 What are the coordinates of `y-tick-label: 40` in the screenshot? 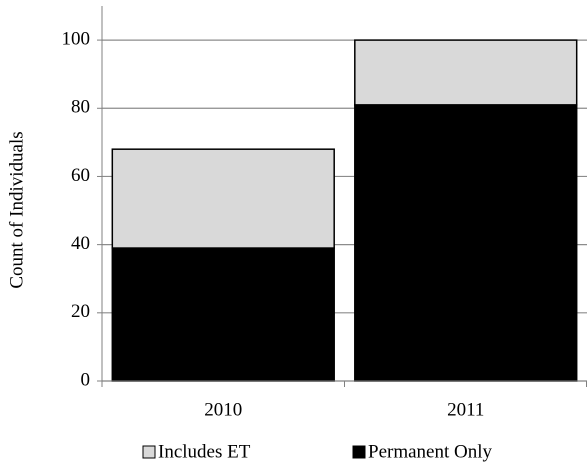 It's located at (80, 243).